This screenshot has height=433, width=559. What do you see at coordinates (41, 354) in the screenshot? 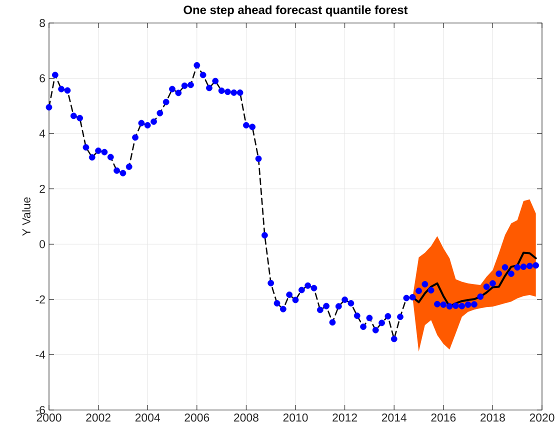
I see `y-tick-label: -4` at bounding box center [41, 354].